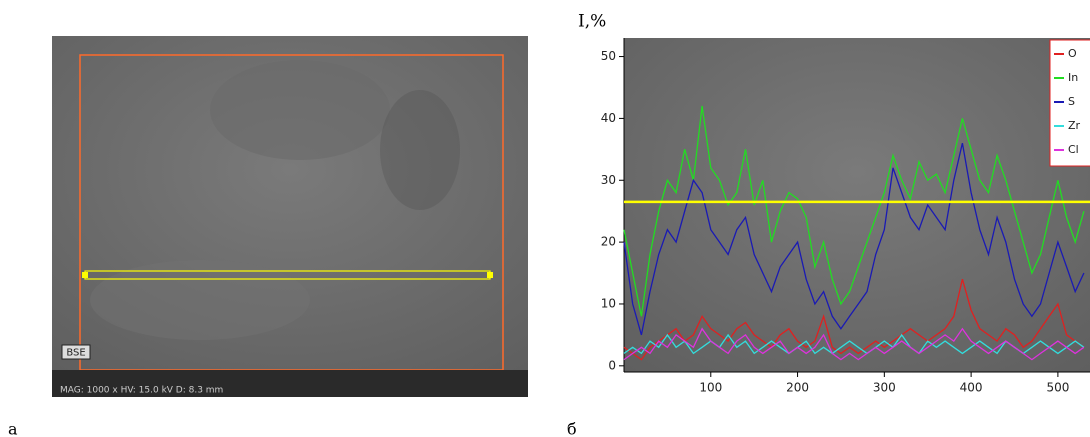 This screenshot has width=1090, height=437. Describe the element at coordinates (1072, 53) in the screenshot. I see `legend-label: O` at that location.